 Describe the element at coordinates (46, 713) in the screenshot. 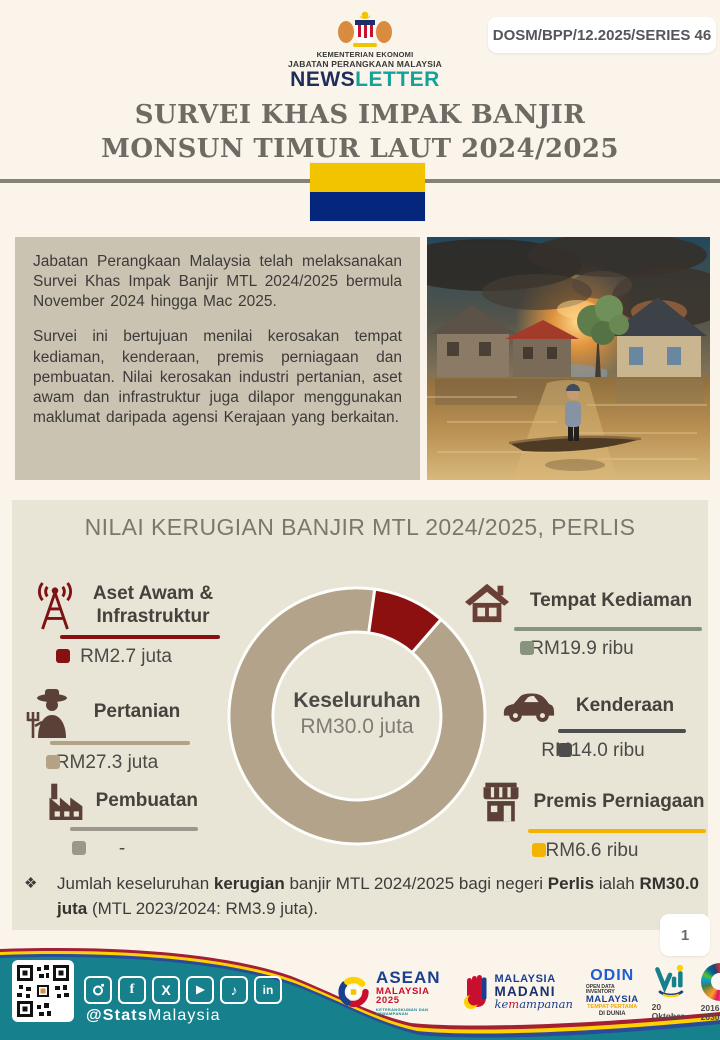

I see `farmer-icon` at that location.